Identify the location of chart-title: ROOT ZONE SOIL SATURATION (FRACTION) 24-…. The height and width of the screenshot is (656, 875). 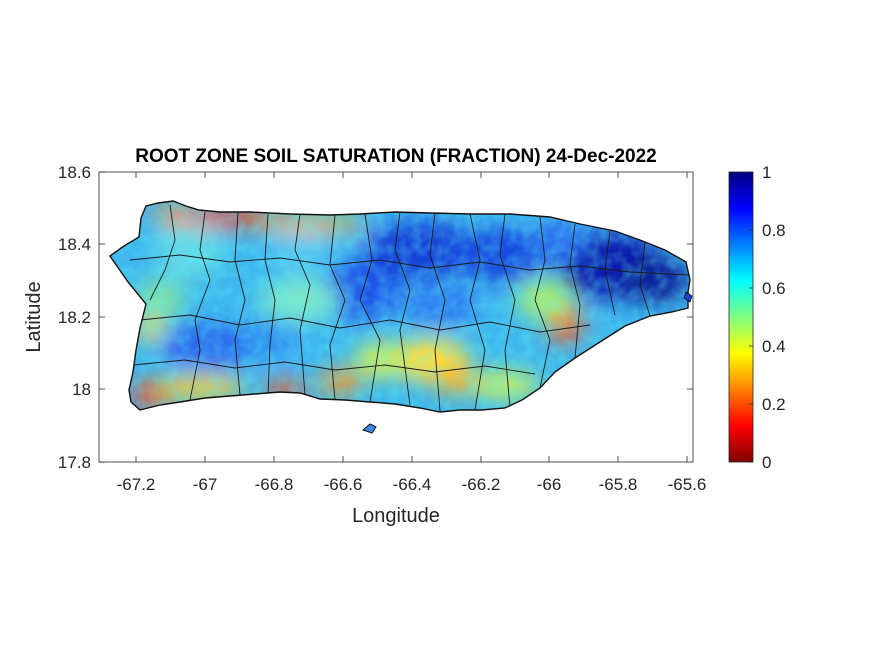
(396, 156).